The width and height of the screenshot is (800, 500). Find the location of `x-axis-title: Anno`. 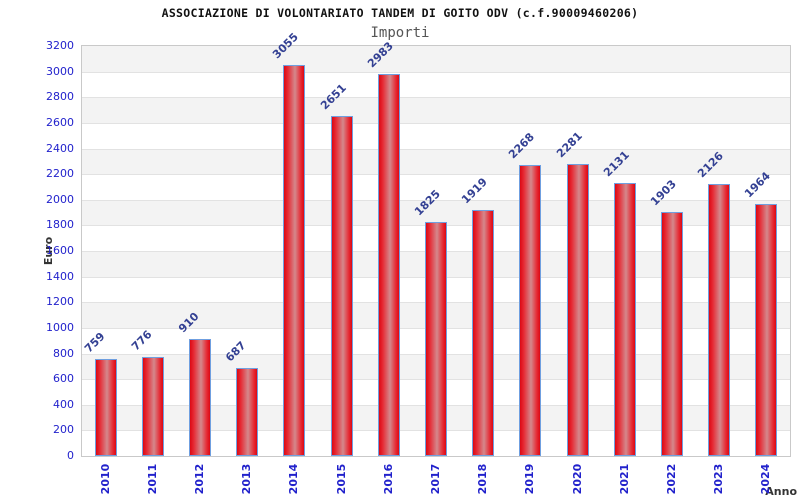

x-axis-title: Anno is located at coordinates (781, 491).